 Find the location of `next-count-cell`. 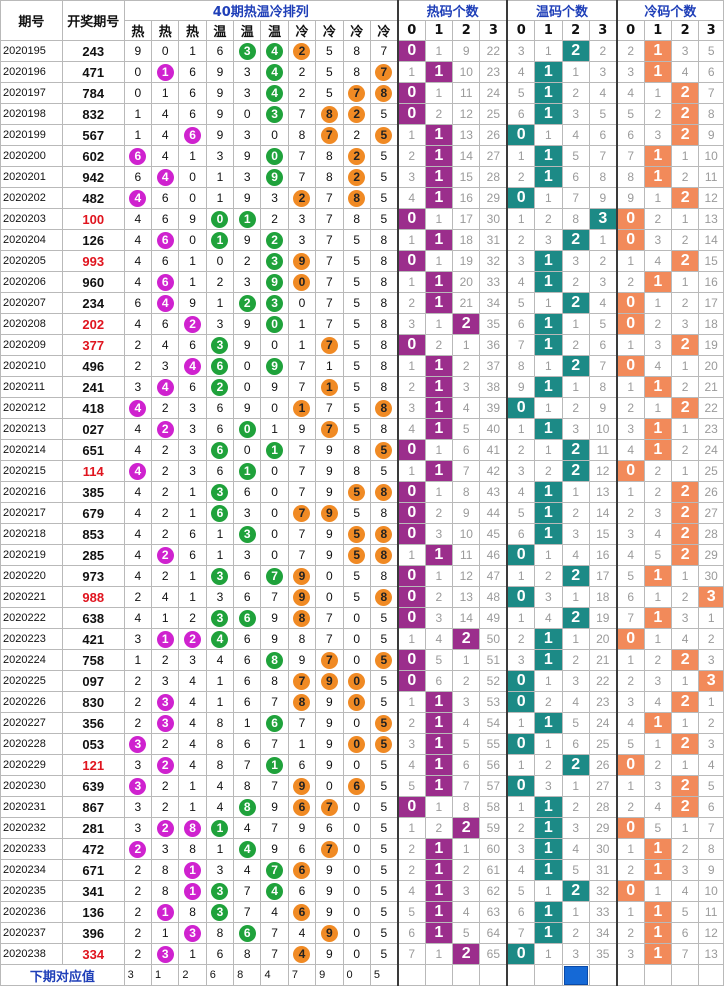

next-count-cell is located at coordinates (521, 975).